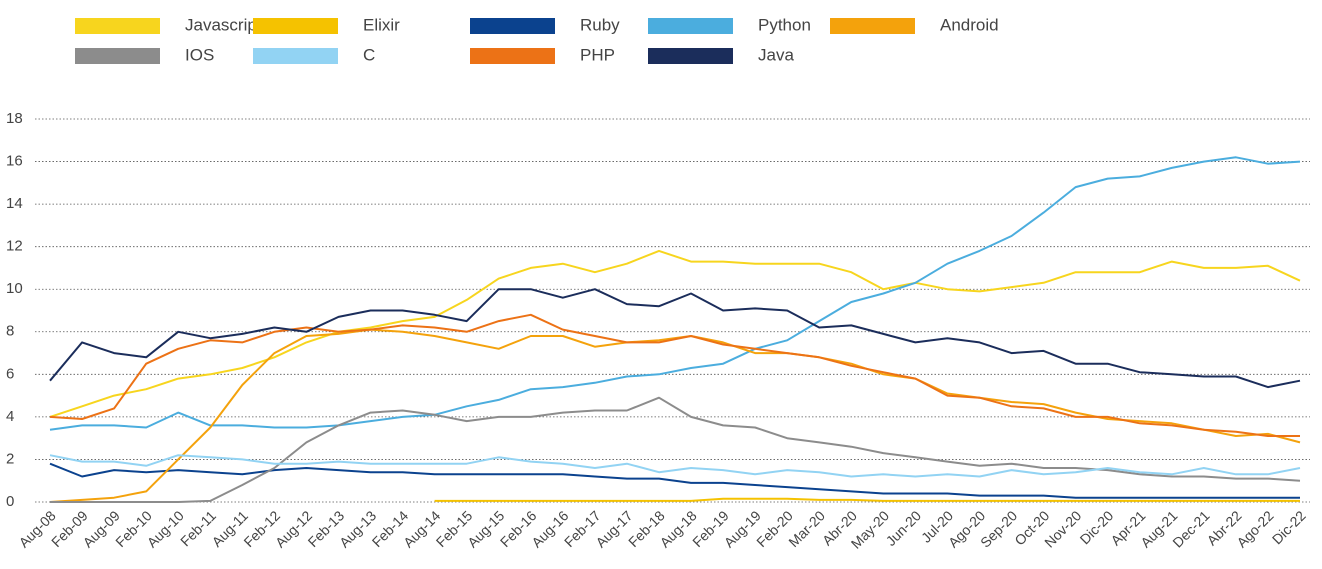 The width and height of the screenshot is (1322, 569). What do you see at coordinates (14, 288) in the screenshot?
I see `y-tick-label: 10` at bounding box center [14, 288].